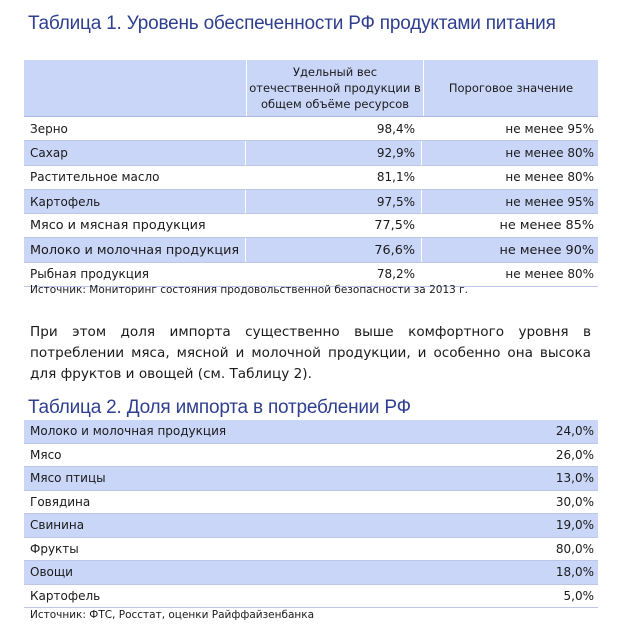  I want to click on table2-row: Картофель 5,0%, so click(311, 596).